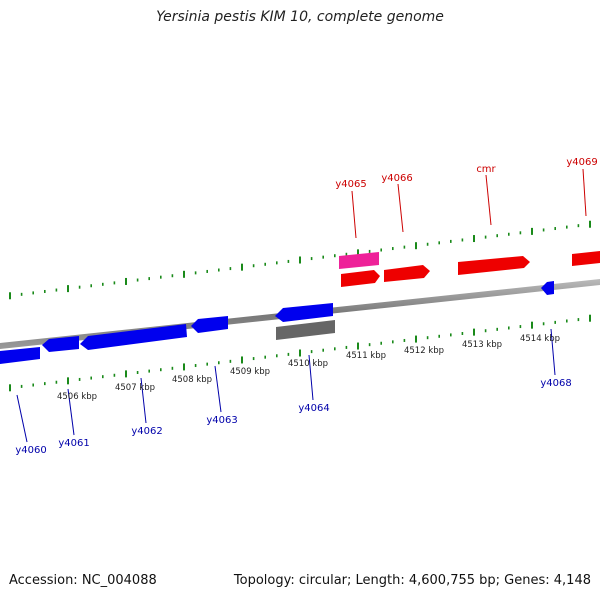 The height and width of the screenshot is (600, 600). What do you see at coordinates (407, 273) in the screenshot?
I see `gene-arrow-y4066` at bounding box center [407, 273].